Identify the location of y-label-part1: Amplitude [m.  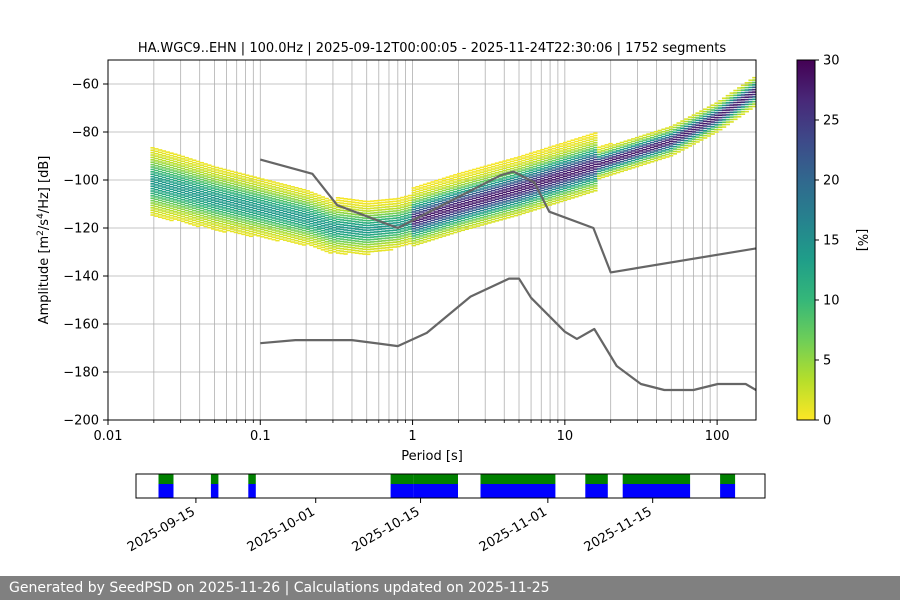
(44, 280).